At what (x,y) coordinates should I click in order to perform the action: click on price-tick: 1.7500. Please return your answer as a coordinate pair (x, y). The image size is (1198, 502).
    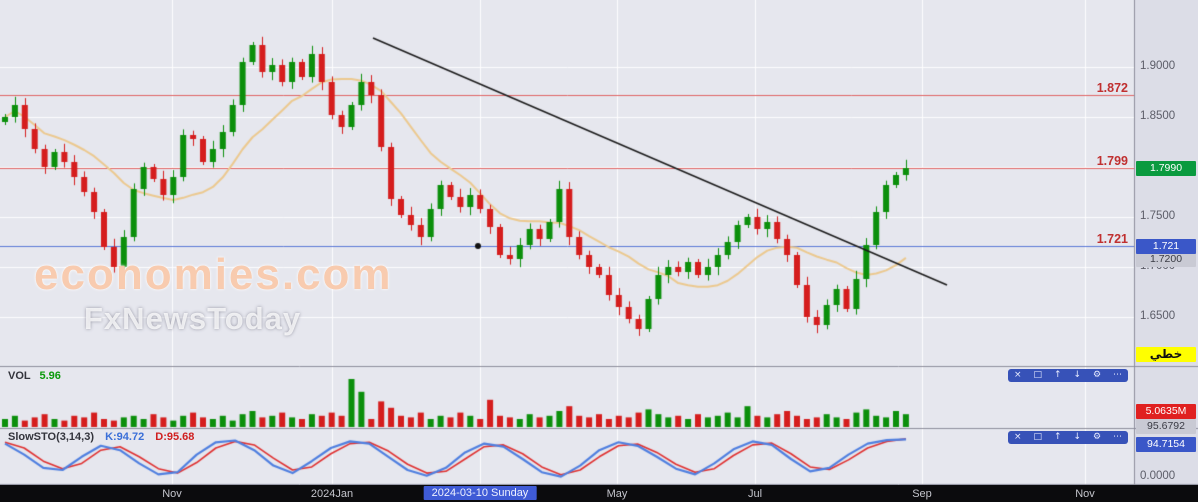
    Looking at the image, I should click on (1158, 216).